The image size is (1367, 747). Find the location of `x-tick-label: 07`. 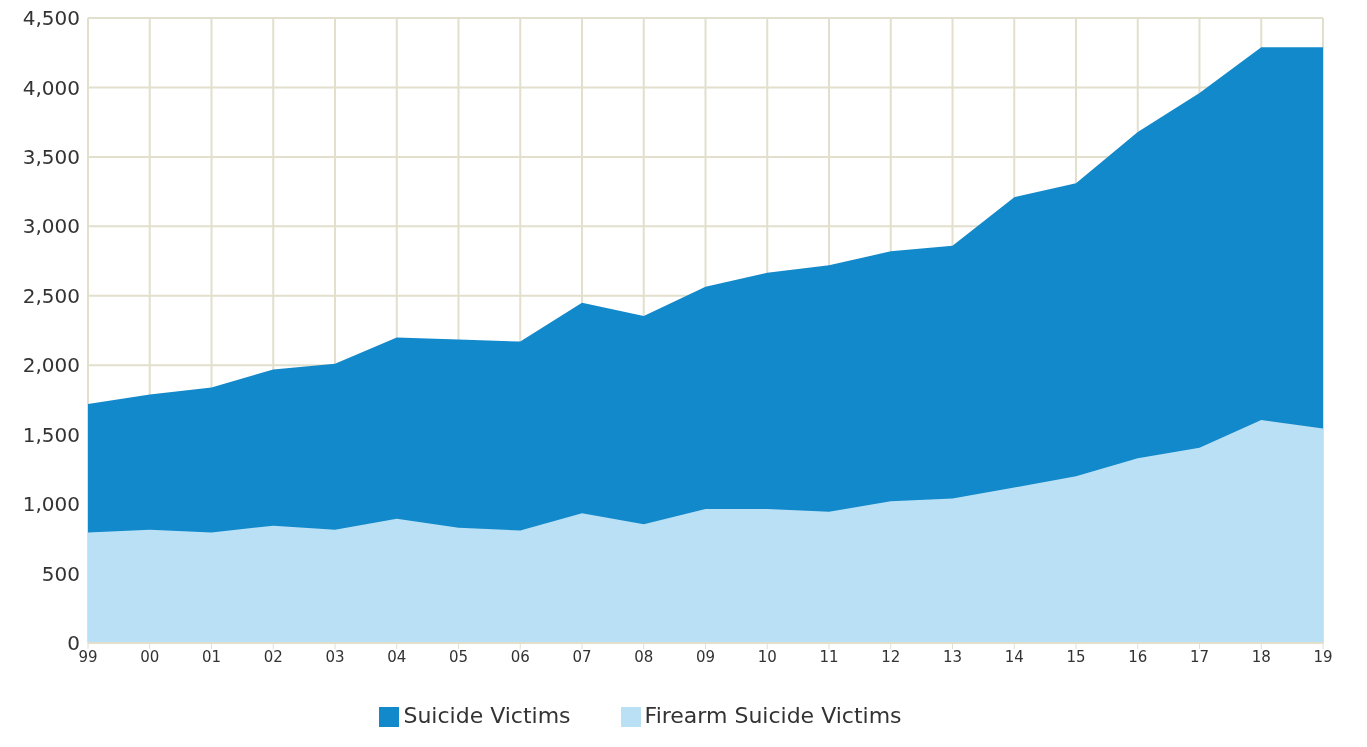

x-tick-label: 07 is located at coordinates (582, 656).